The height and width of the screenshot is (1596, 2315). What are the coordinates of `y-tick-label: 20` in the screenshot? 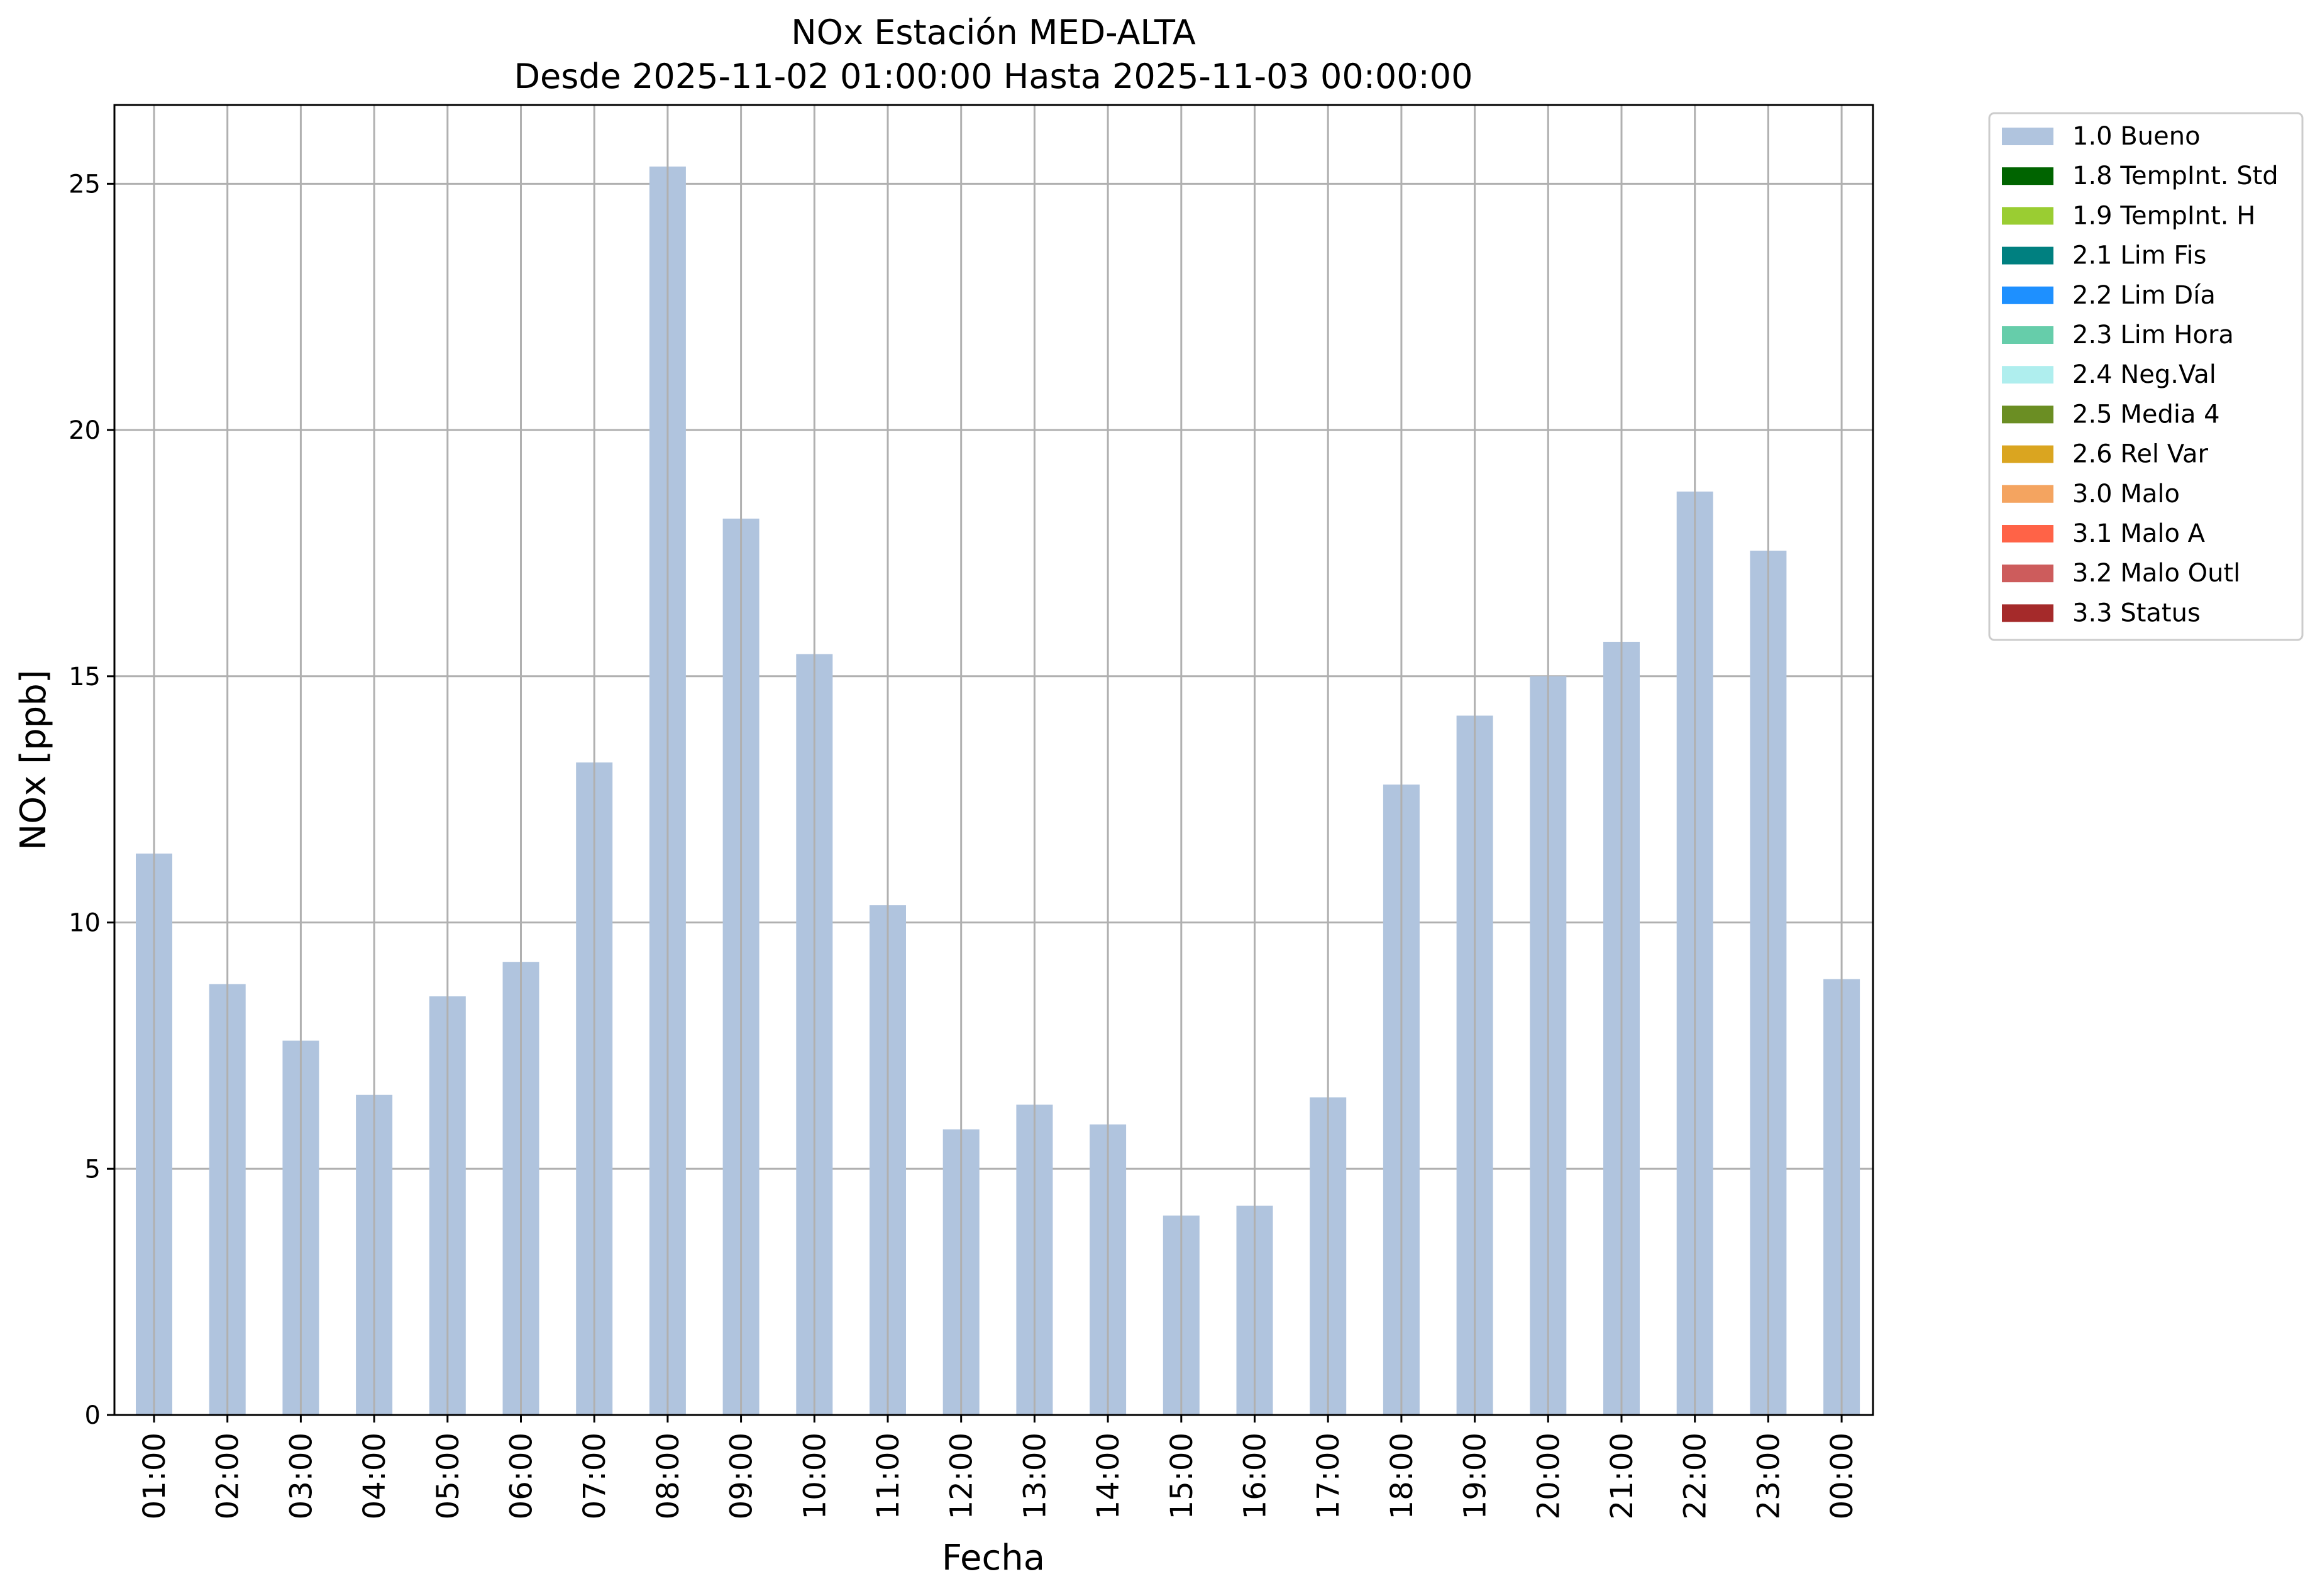 It's located at (85, 430).